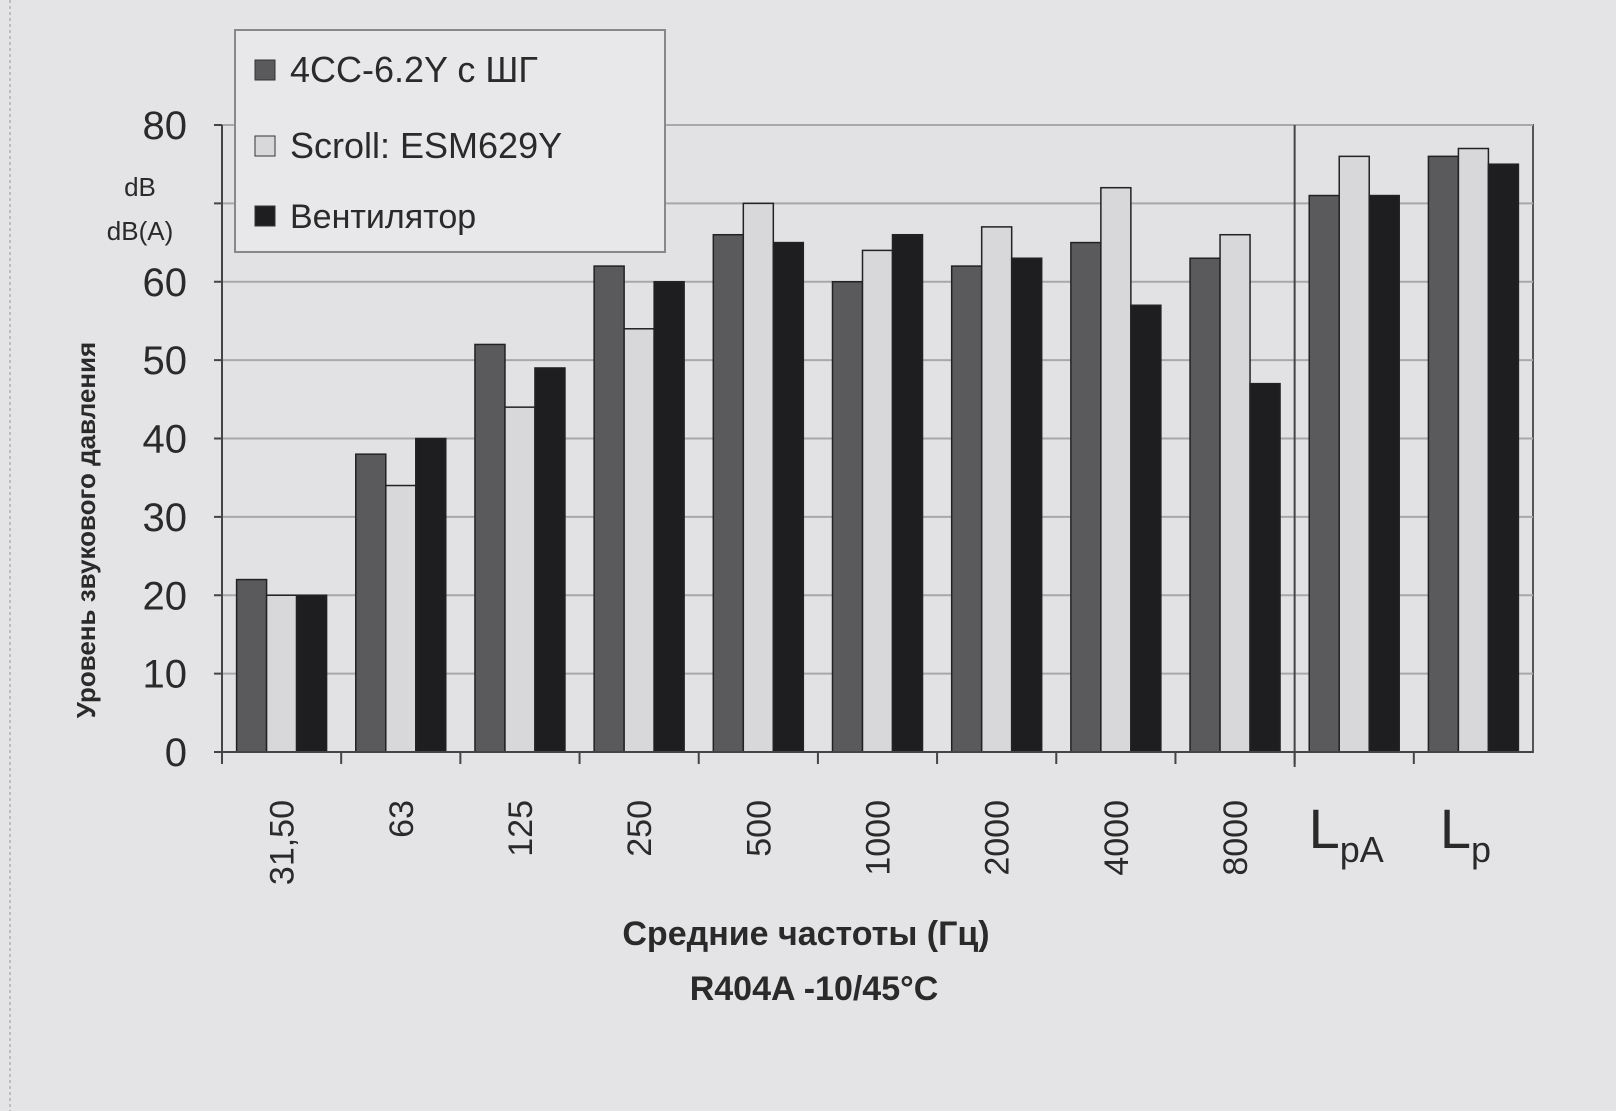 Image resolution: width=1616 pixels, height=1111 pixels. What do you see at coordinates (283, 842) in the screenshot?
I see `x-tick-label: 31,50` at bounding box center [283, 842].